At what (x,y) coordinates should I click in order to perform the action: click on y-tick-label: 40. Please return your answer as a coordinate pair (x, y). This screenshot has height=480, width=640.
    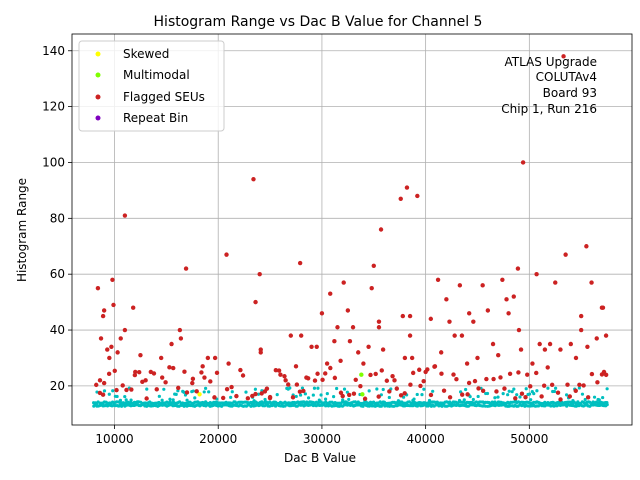
    Looking at the image, I should click on (57, 330).